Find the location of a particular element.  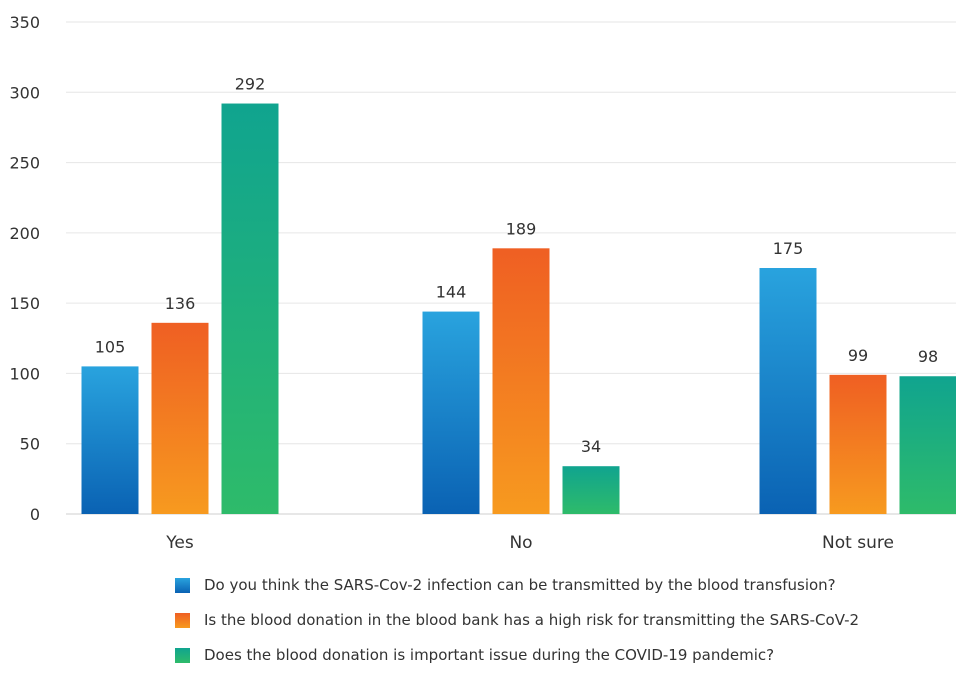

y-tick-label-100: 100 is located at coordinates (24, 373).